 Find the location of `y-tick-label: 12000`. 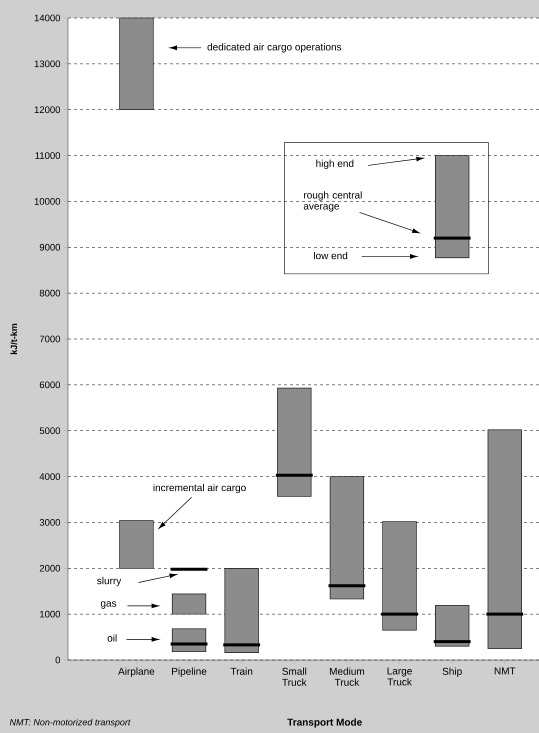

y-tick-label: 12000 is located at coordinates (47, 110).